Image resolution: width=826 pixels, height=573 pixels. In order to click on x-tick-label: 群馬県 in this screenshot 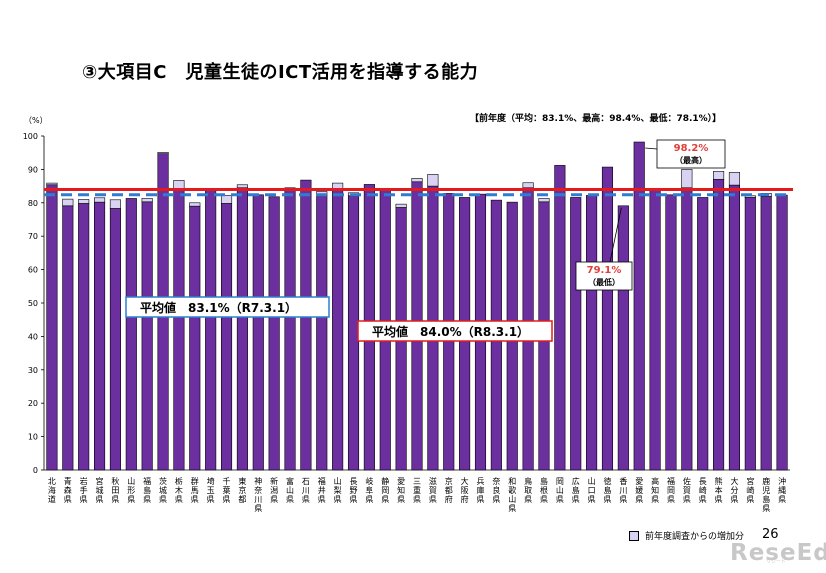, I will do `click(195, 490)`.